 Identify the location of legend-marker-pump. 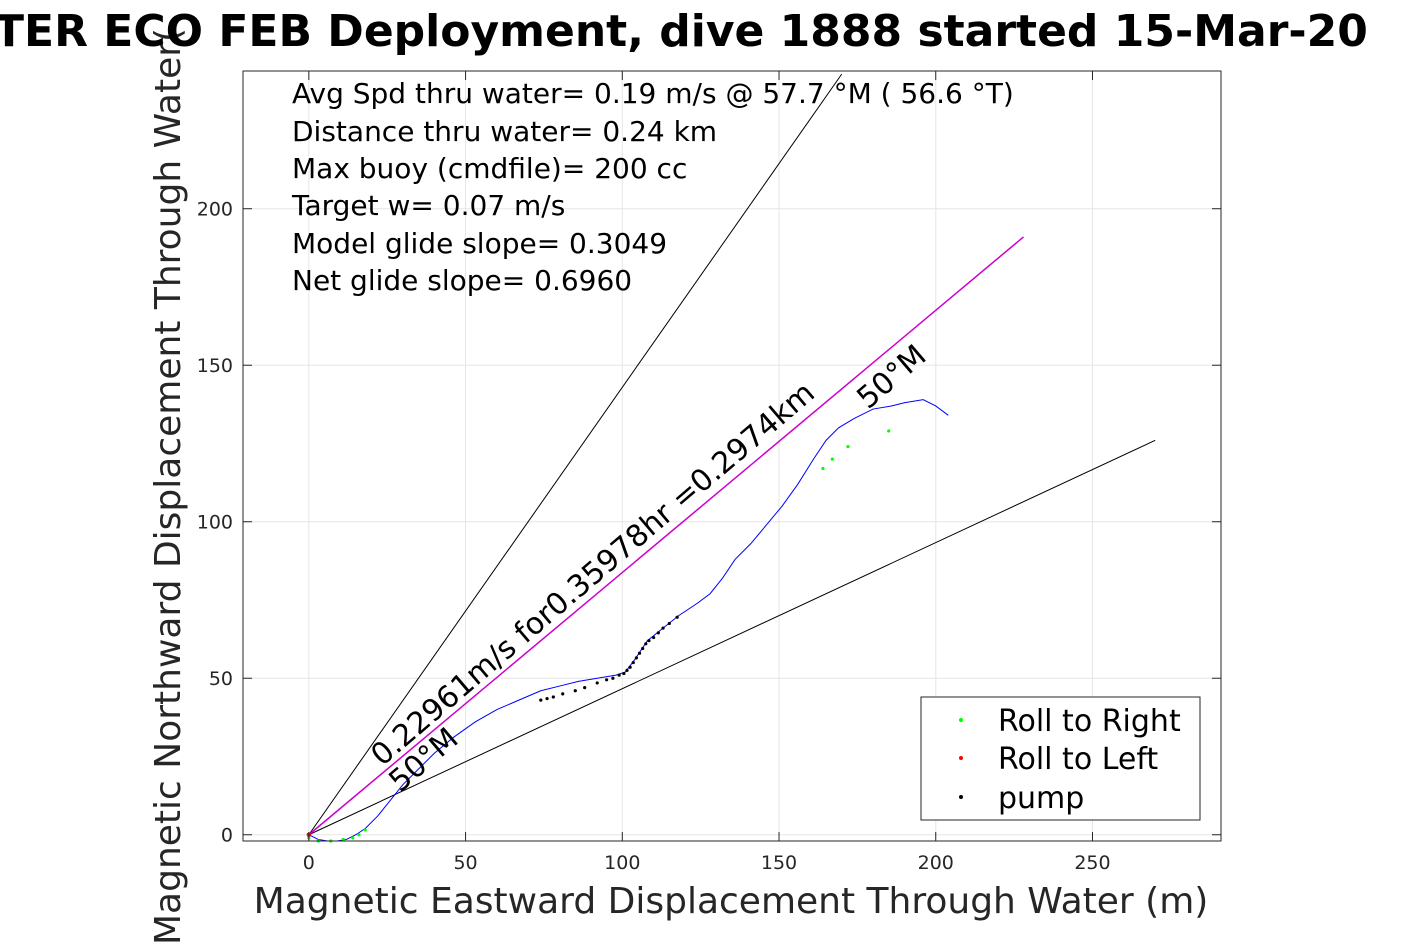
(961, 797).